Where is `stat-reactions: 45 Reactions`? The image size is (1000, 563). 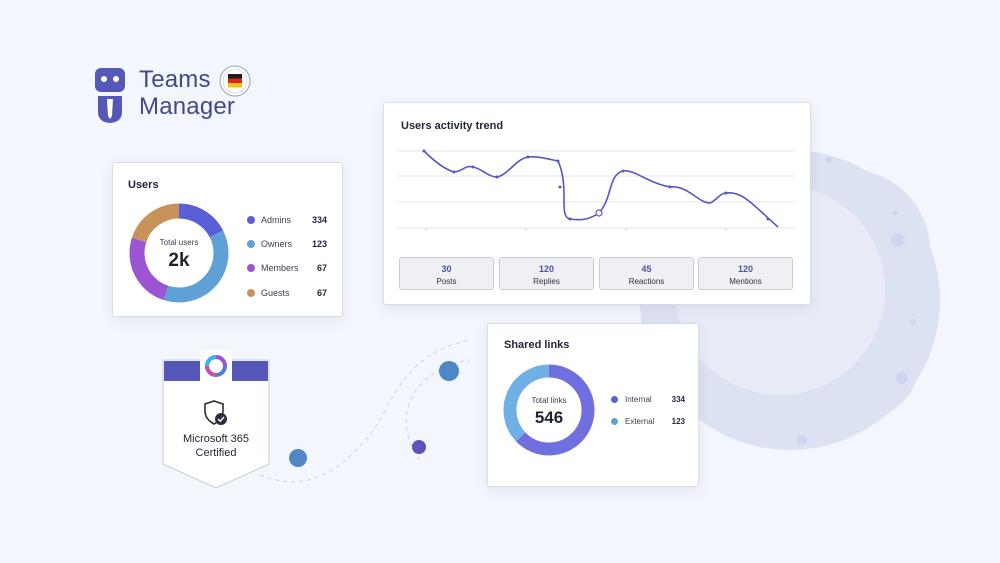
stat-reactions: 45 Reactions is located at coordinates (646, 273).